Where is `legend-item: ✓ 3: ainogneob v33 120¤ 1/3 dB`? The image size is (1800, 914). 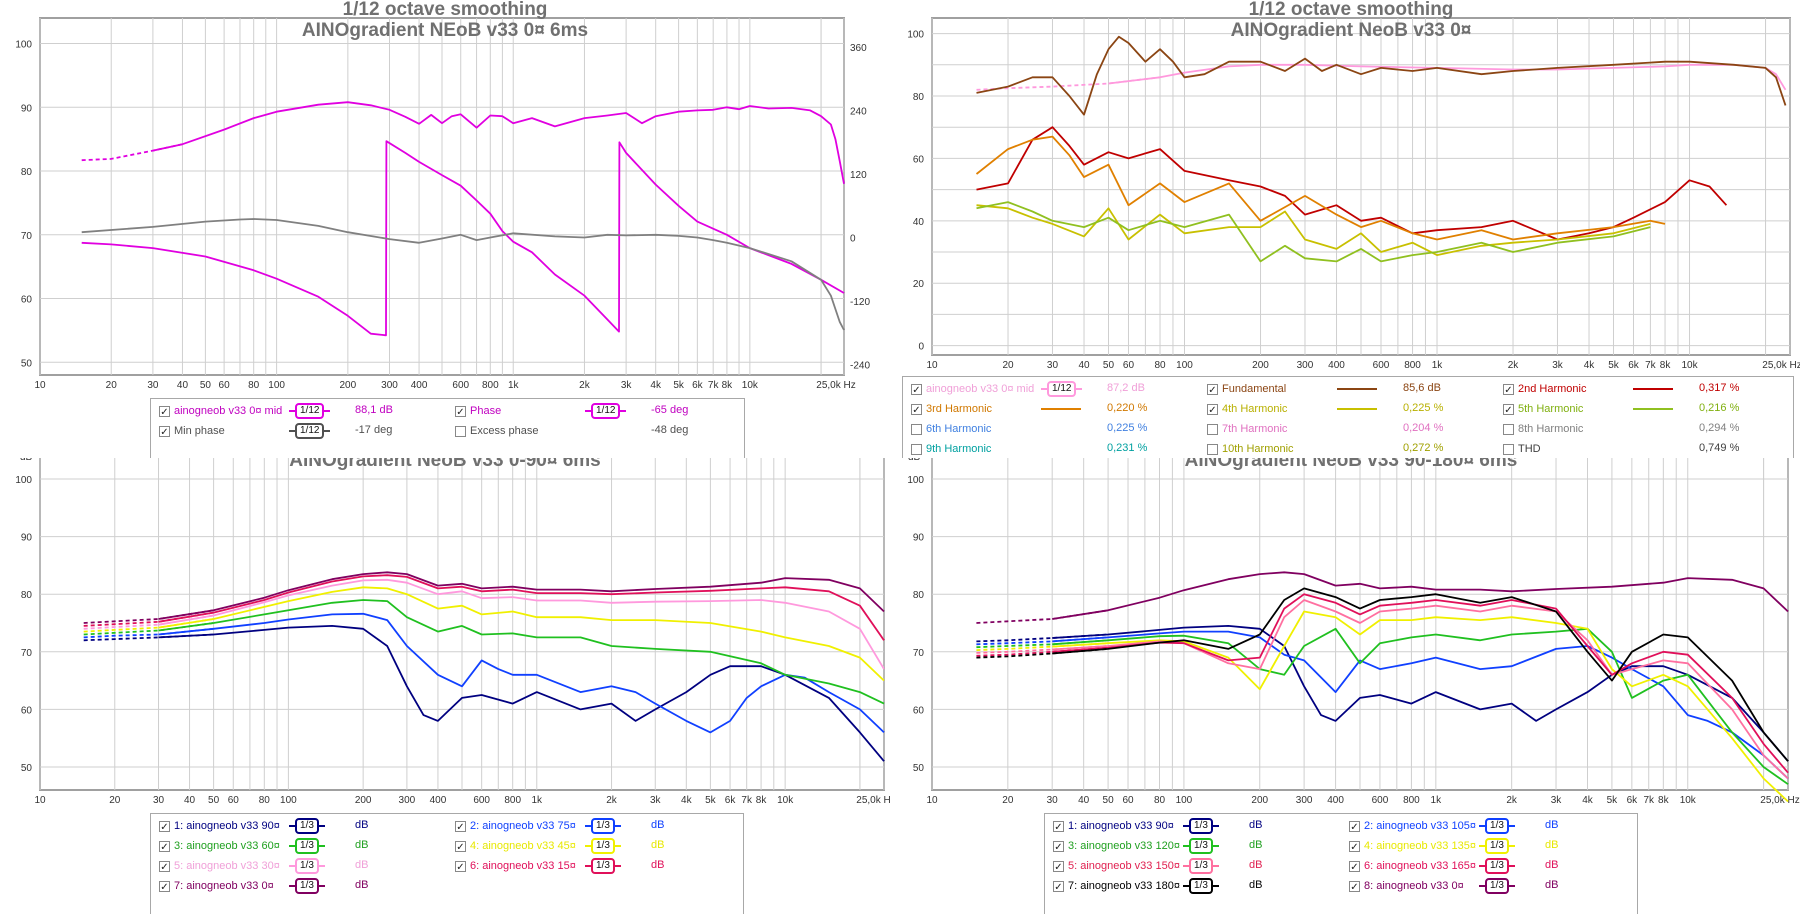 legend-item: ✓ 3: ainogneob v33 120¤ 1/3 dB is located at coordinates (1196, 846).